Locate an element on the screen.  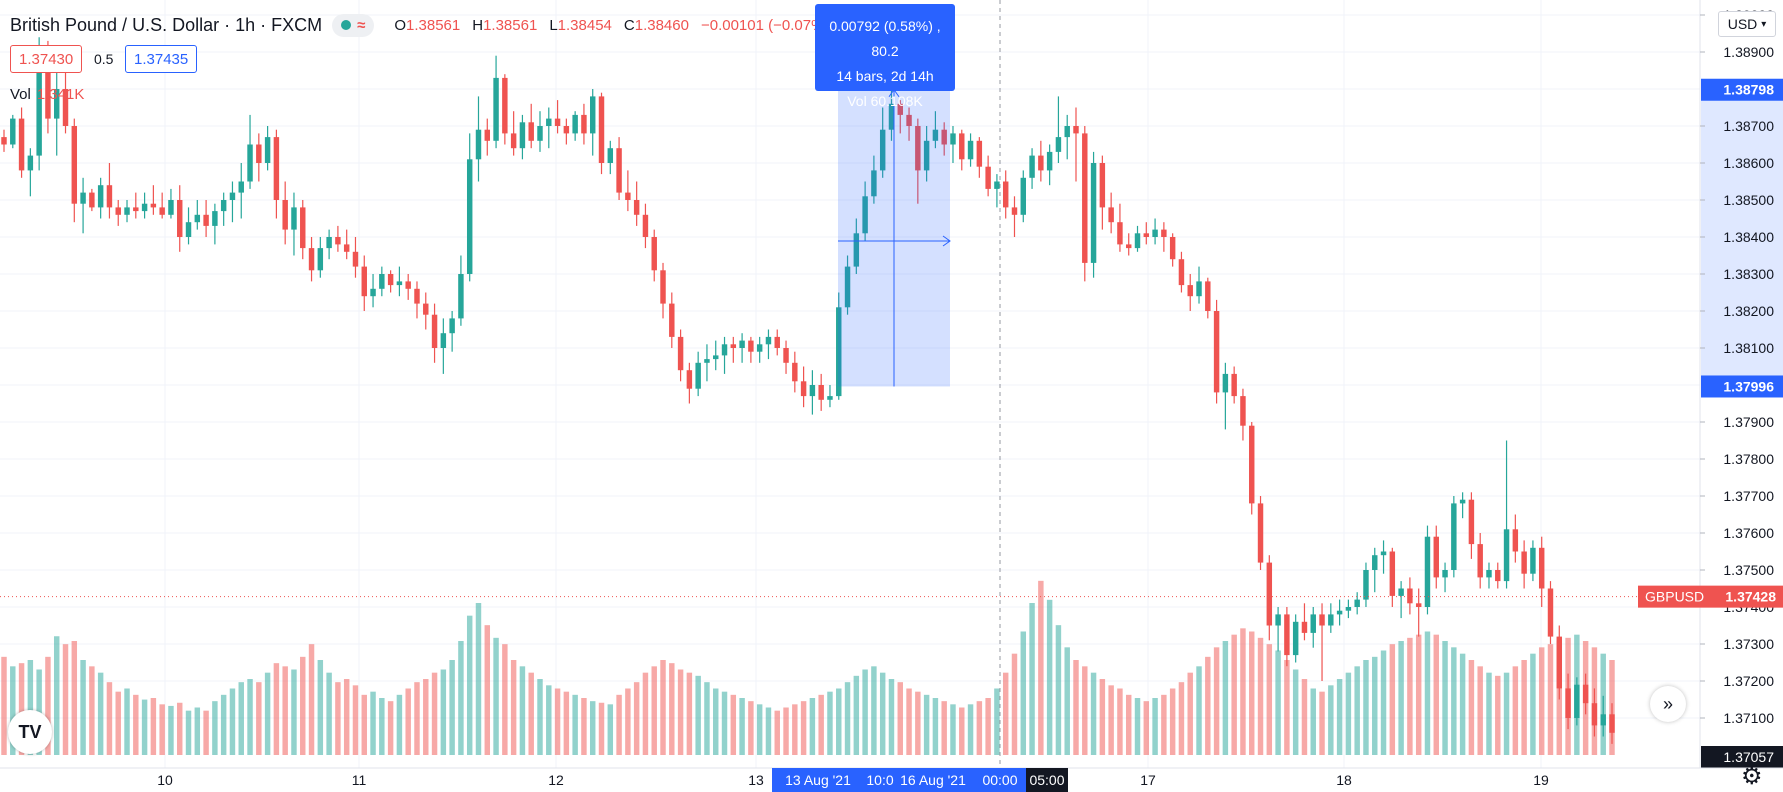
price-tick-label: 1.38100 is located at coordinates (1748, 348).